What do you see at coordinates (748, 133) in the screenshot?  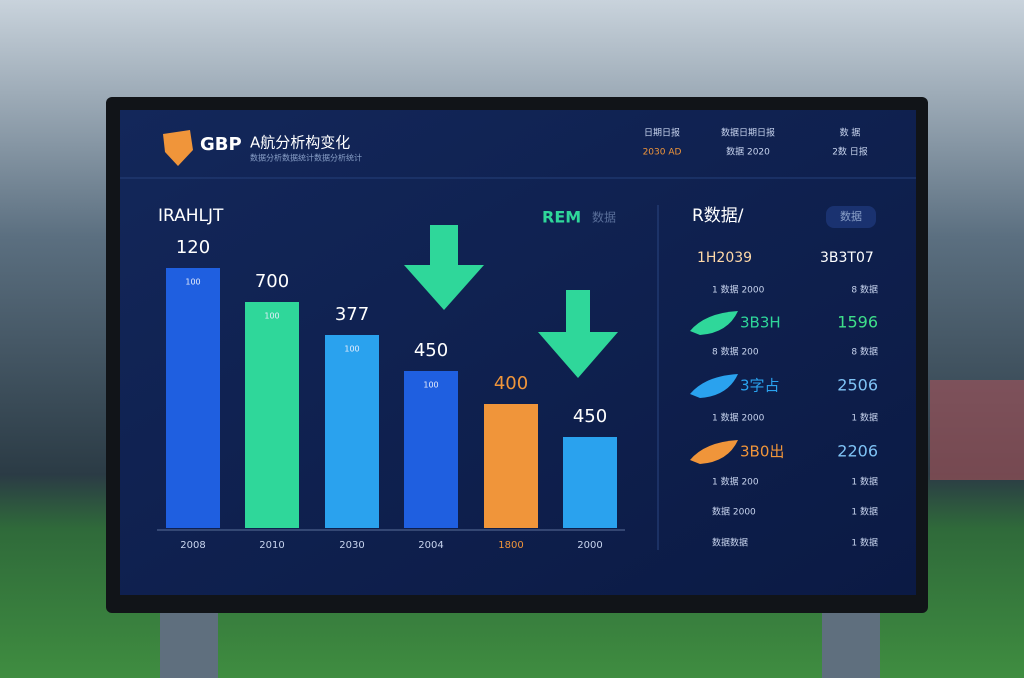 I see `info-label: 数据日期日报` at bounding box center [748, 133].